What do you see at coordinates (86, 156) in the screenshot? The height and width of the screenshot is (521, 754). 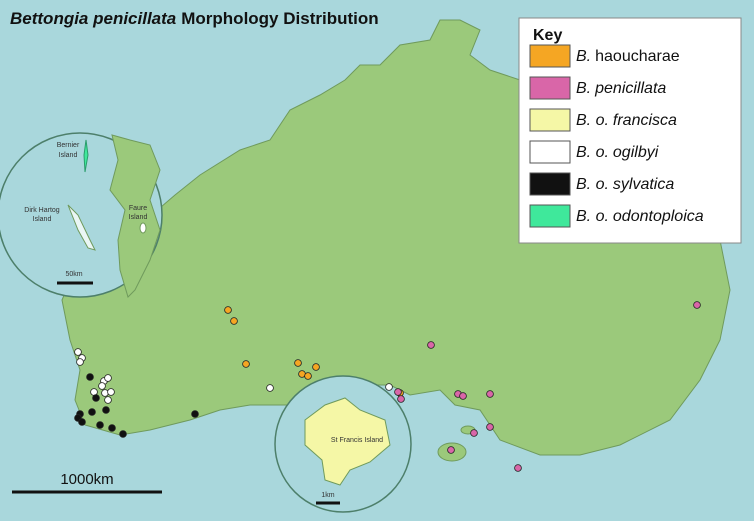 I see `bernier` at bounding box center [86, 156].